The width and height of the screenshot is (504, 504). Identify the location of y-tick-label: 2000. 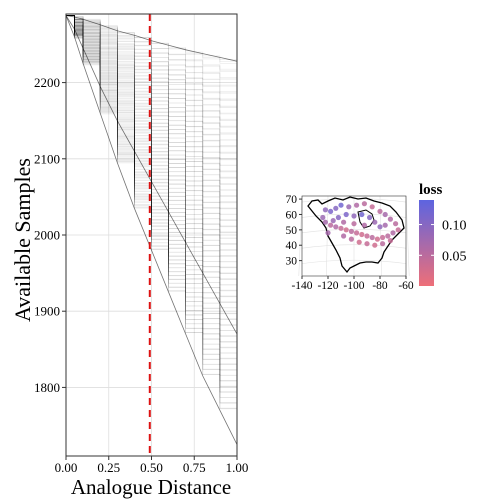
(47, 235).